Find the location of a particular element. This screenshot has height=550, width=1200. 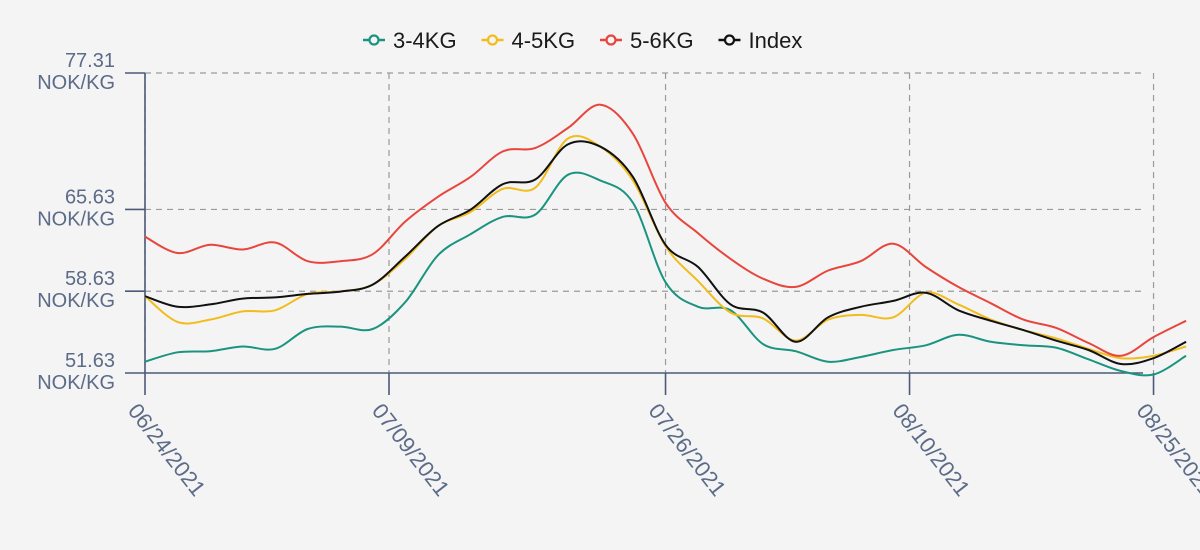

legend-item-index: Index is located at coordinates (760, 40).